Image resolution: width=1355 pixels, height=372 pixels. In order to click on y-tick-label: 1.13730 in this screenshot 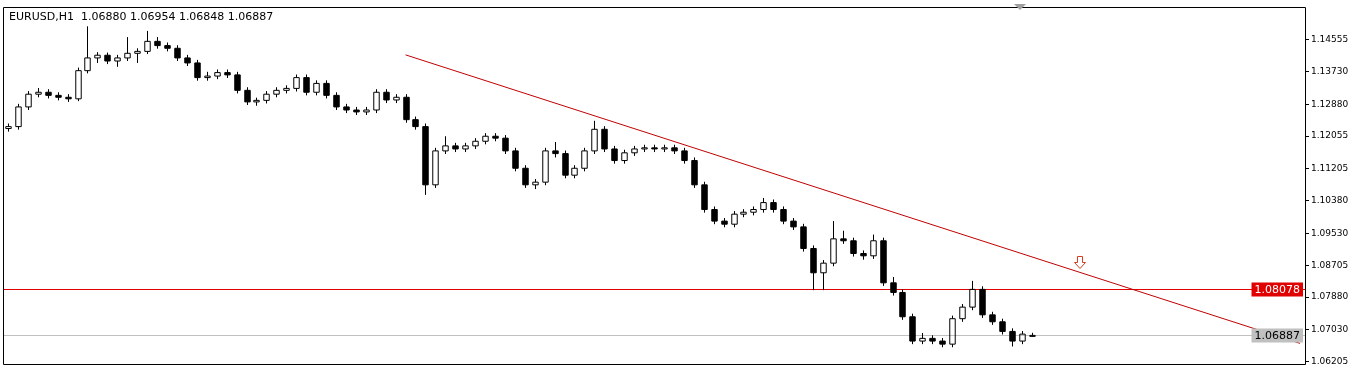, I will do `click(1330, 70)`.